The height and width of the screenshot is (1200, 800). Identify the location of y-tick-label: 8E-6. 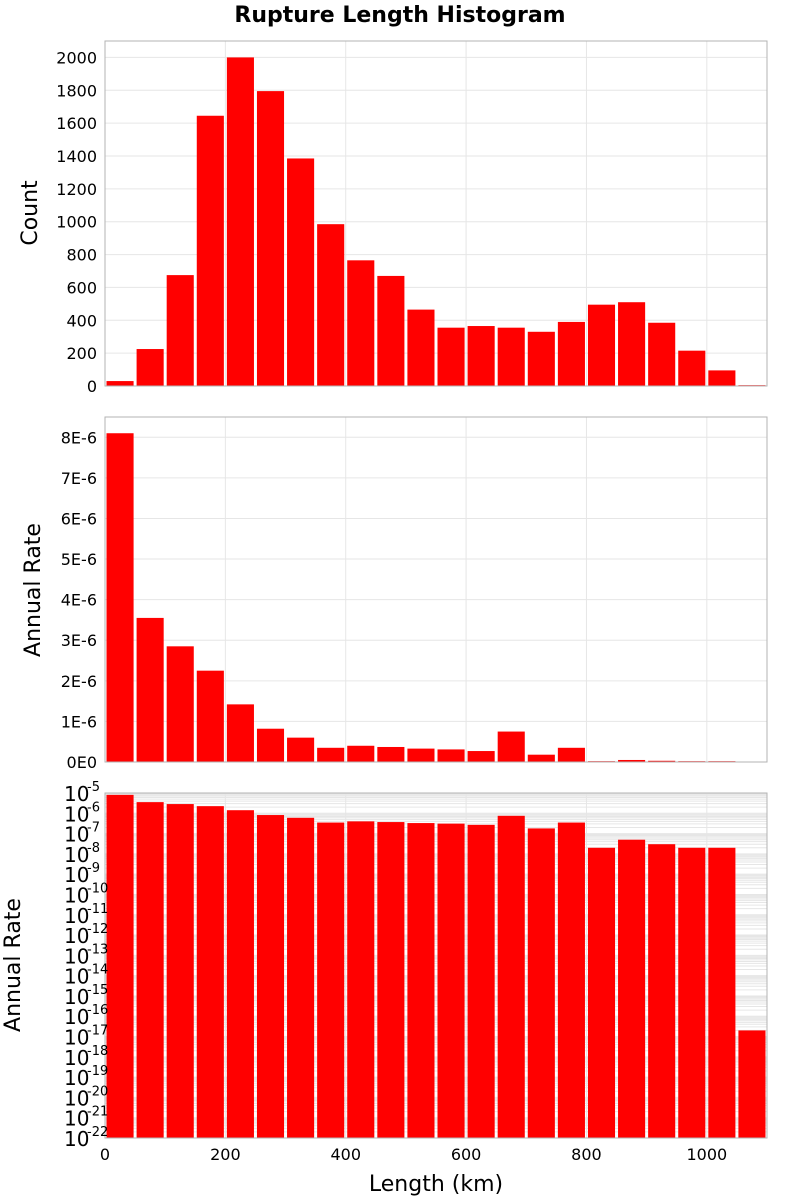
(79, 437).